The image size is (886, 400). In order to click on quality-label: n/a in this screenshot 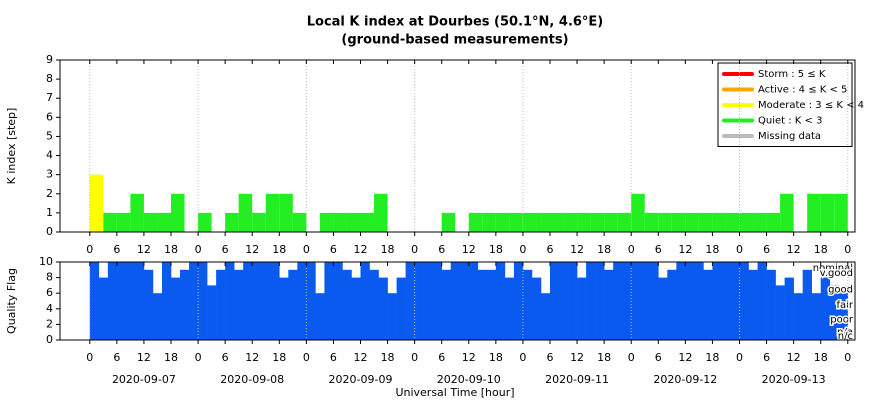, I will do `click(845, 332)`.